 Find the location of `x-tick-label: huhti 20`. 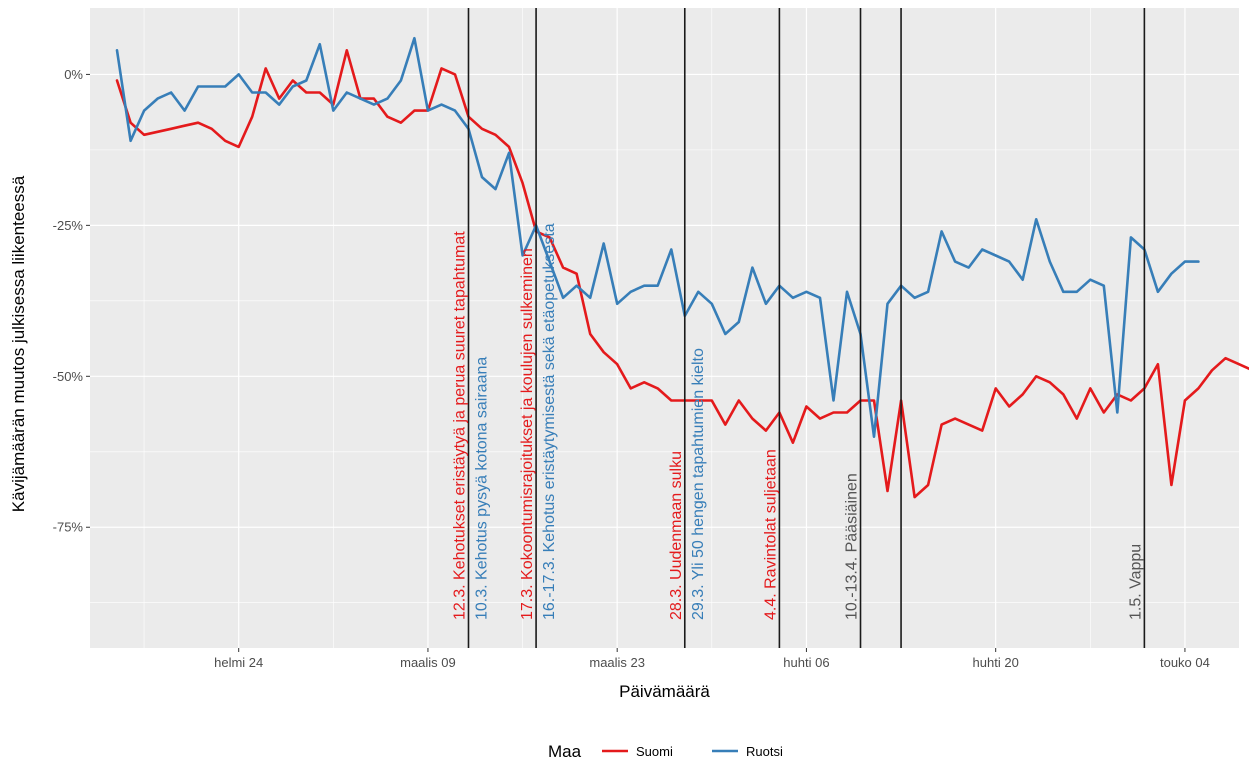

x-tick-label: huhti 20 is located at coordinates (996, 662).